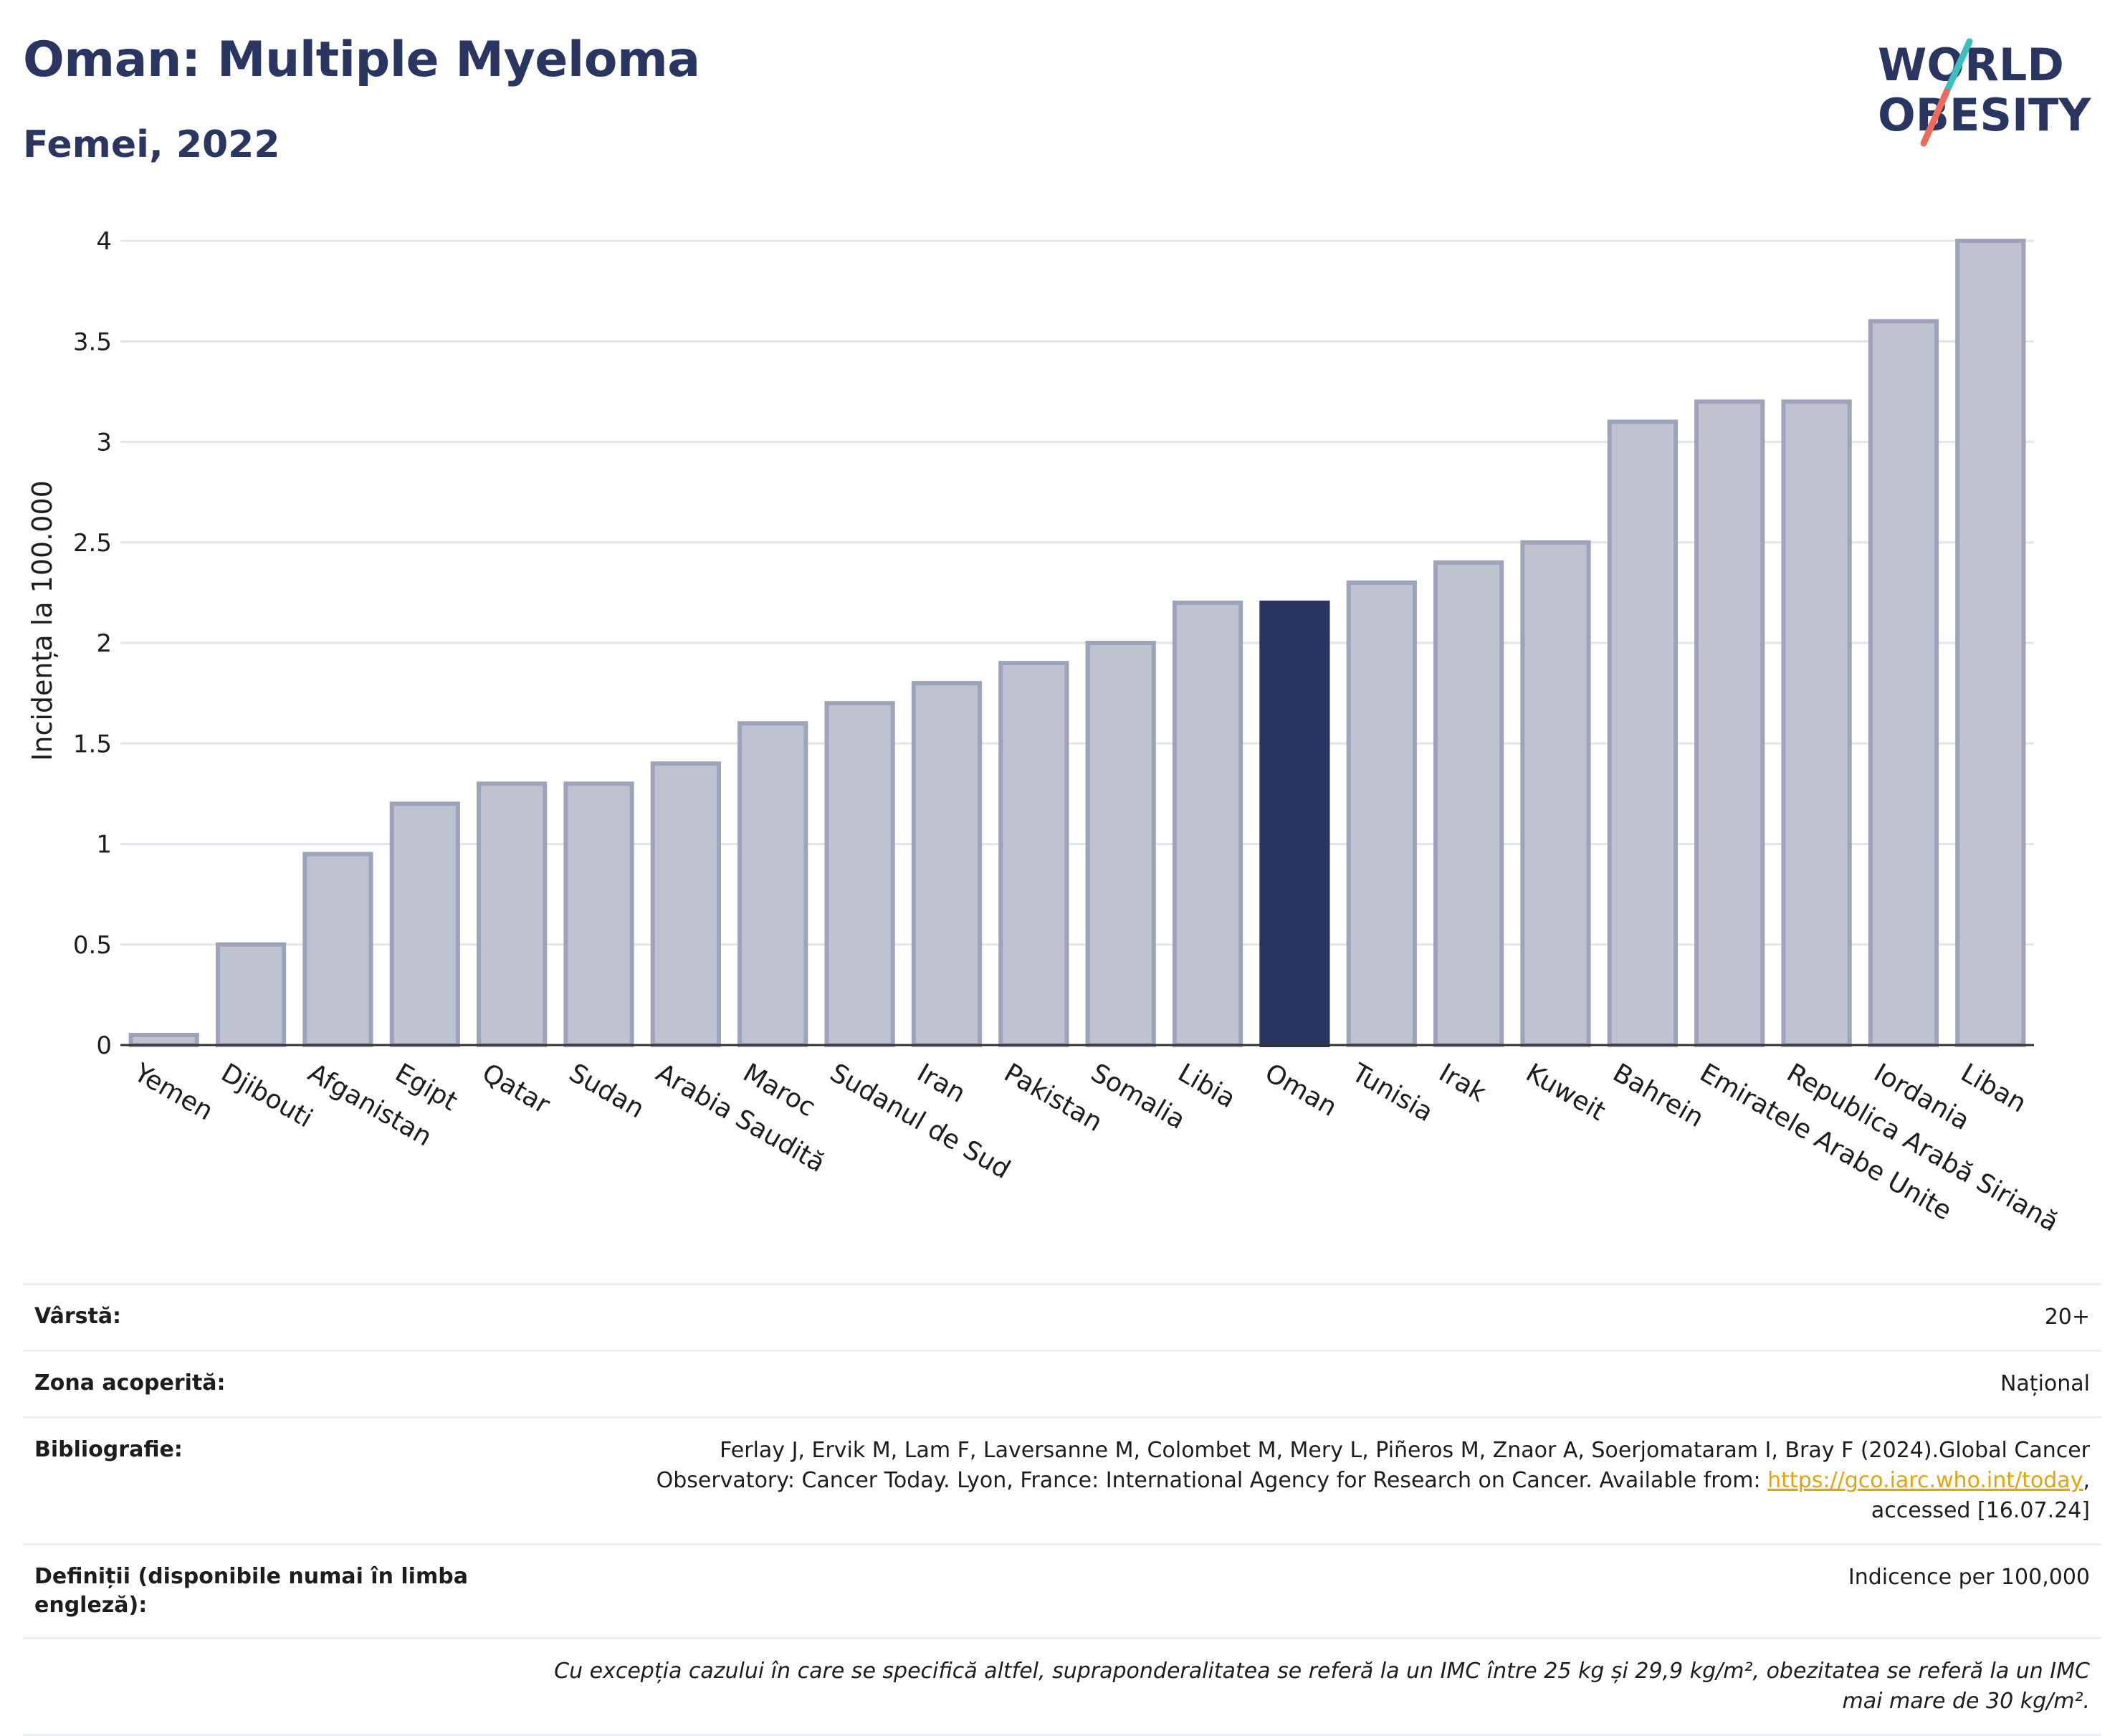  What do you see at coordinates (1392, 1092) in the screenshot?
I see `x-tick-label: Tunisia` at bounding box center [1392, 1092].